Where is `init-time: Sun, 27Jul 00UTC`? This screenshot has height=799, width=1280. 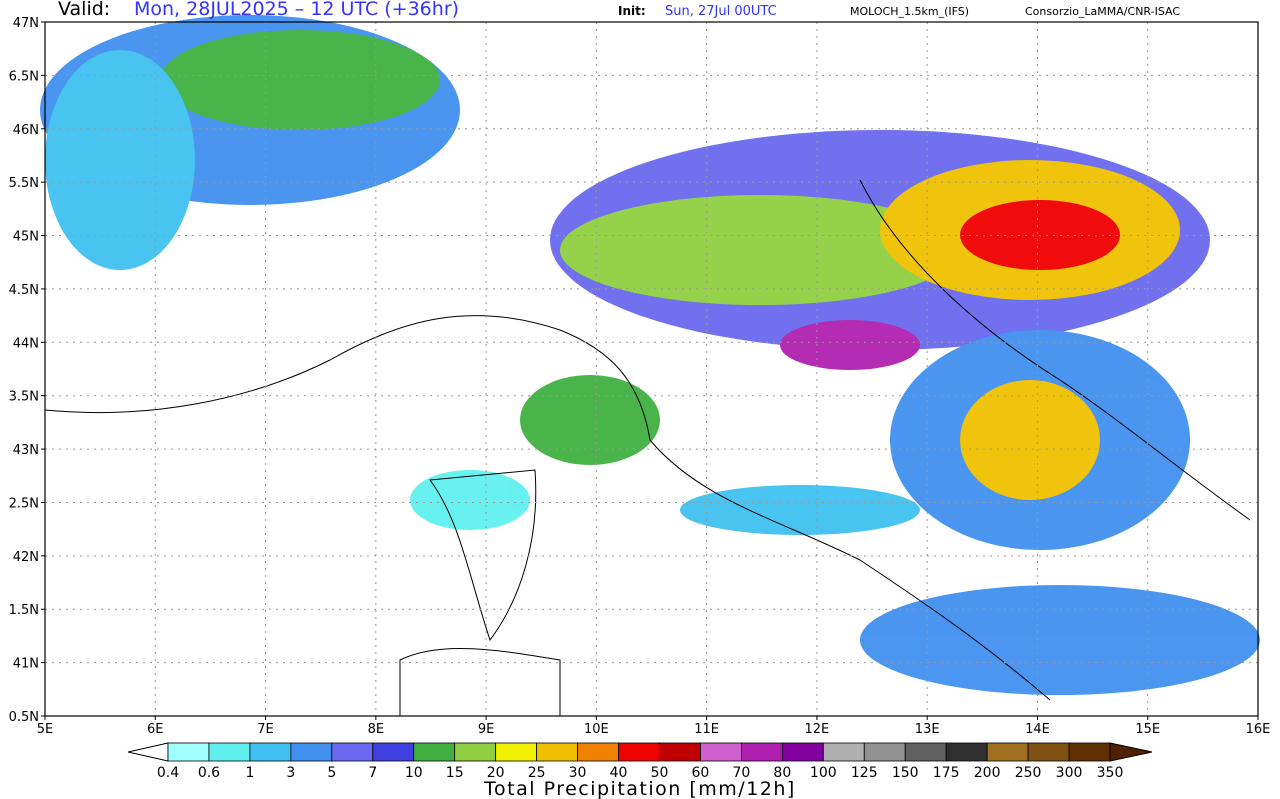
init-time: Sun, 27Jul 00UTC is located at coordinates (721, 11).